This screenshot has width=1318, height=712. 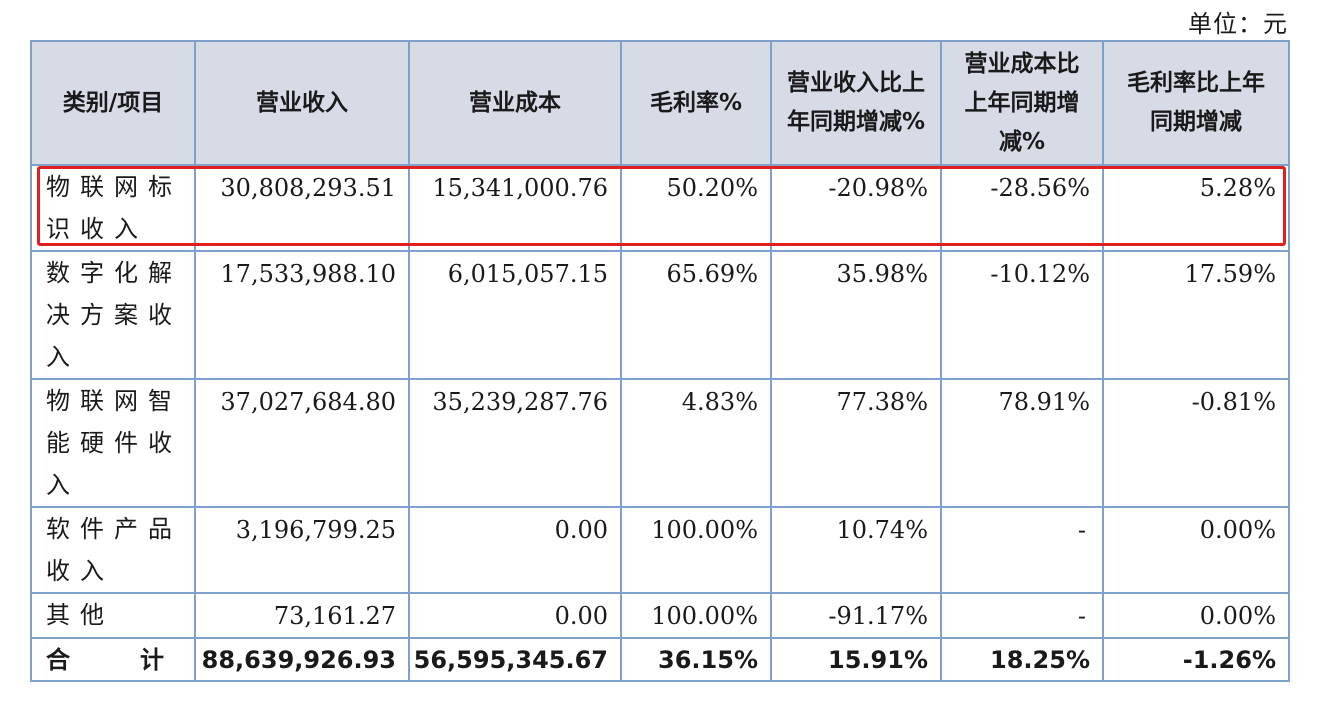 What do you see at coordinates (302, 315) in the screenshot?
I see `row-revenue: 17,533,988.10` at bounding box center [302, 315].